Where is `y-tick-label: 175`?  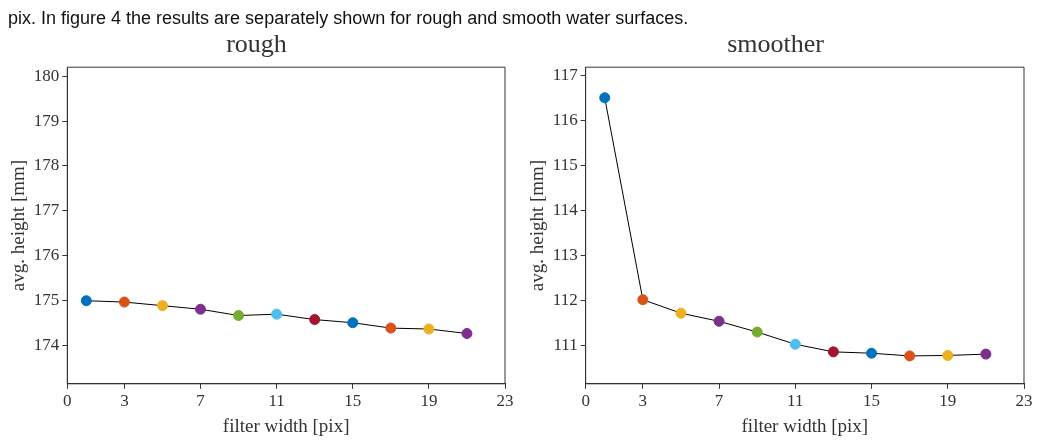
y-tick-label: 175 is located at coordinates (46, 300).